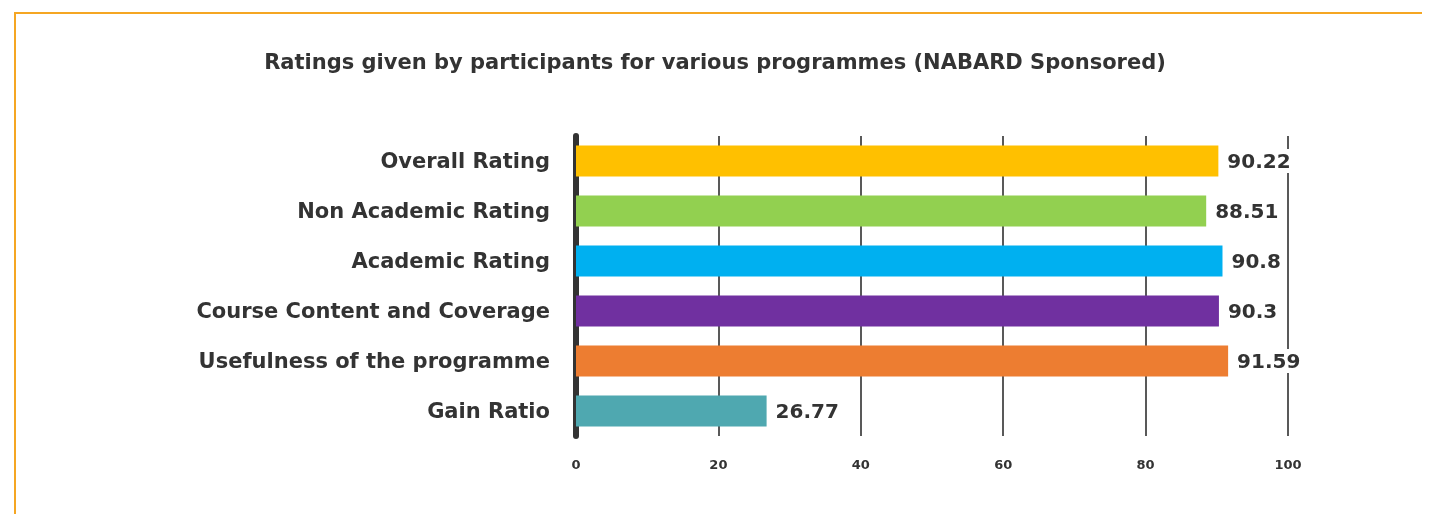  What do you see at coordinates (715, 61) in the screenshot?
I see `chart-title: Ratings given by participants for various programmes (NABARD Sponsored)` at bounding box center [715, 61].